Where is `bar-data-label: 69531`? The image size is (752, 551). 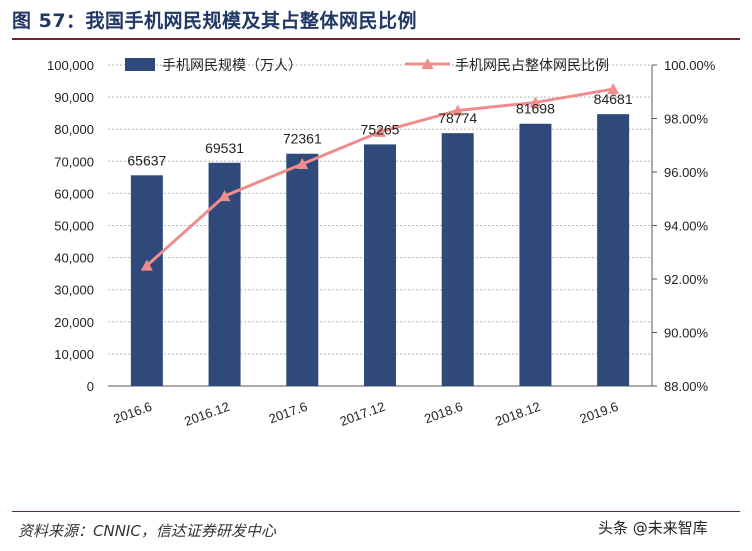
bar-data-label: 69531 is located at coordinates (224, 148).